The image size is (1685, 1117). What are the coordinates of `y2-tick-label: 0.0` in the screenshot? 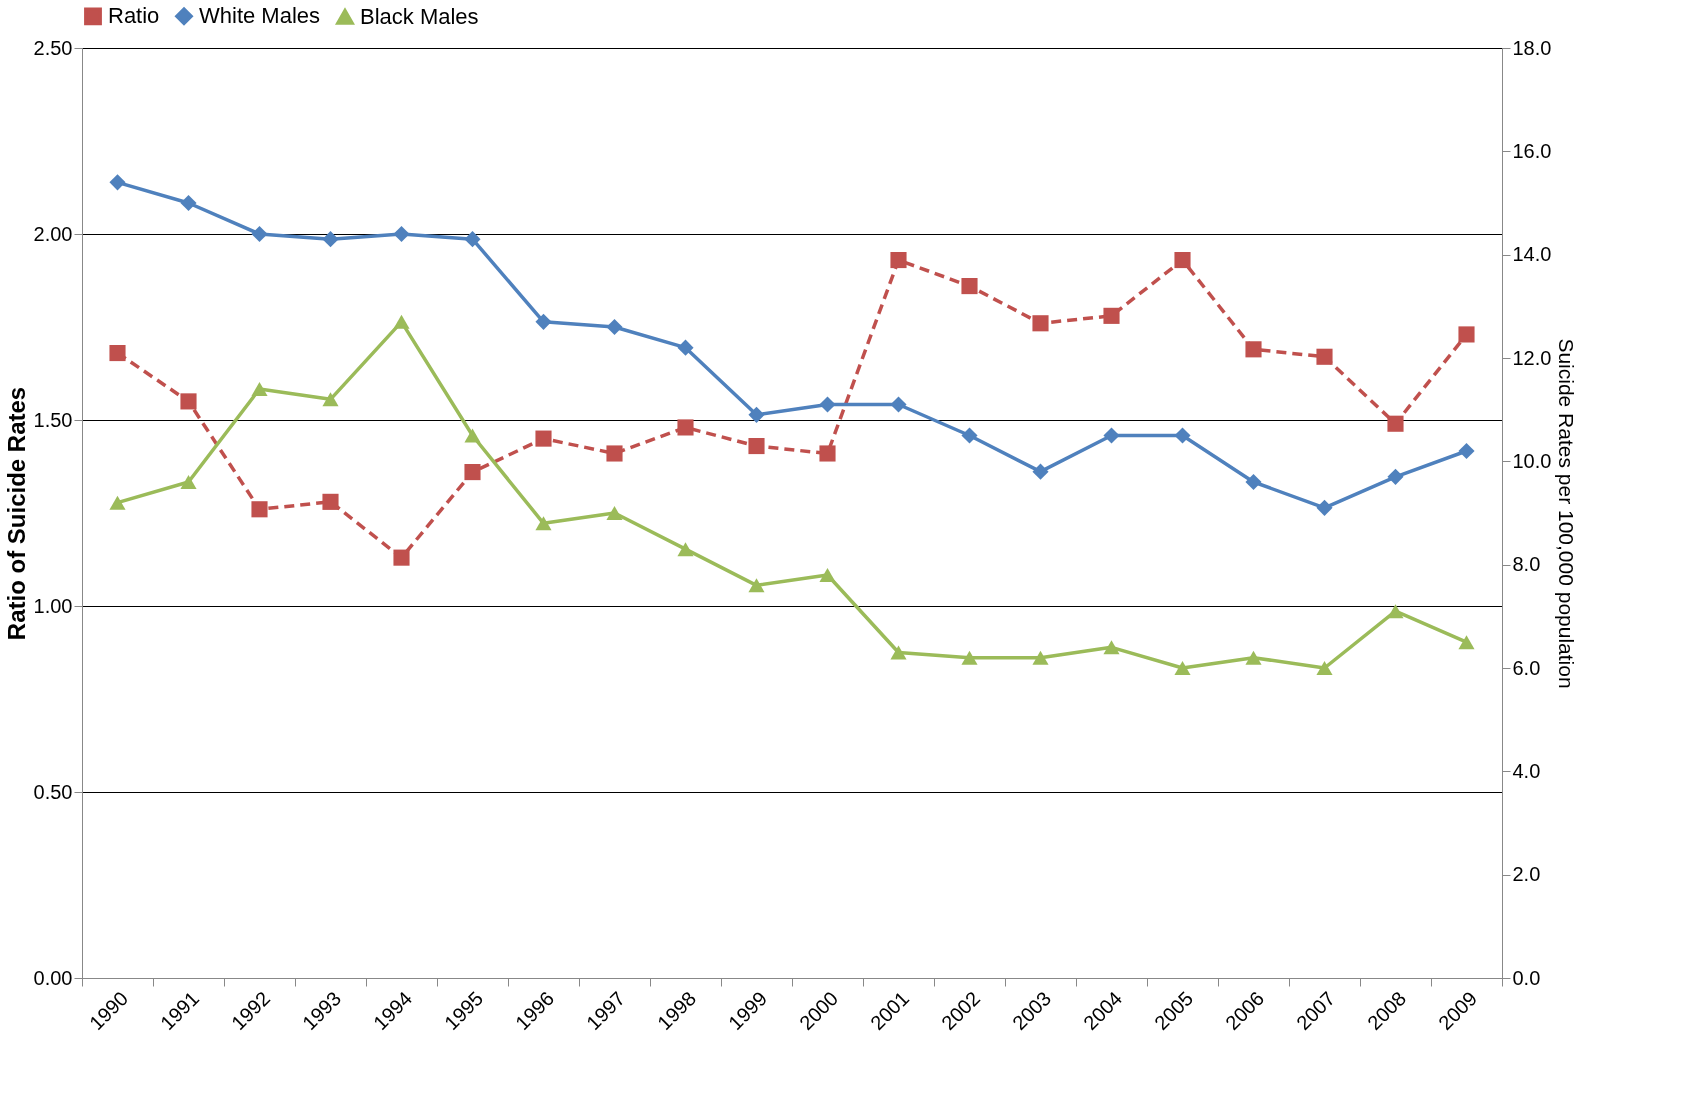 It's located at (1526, 977).